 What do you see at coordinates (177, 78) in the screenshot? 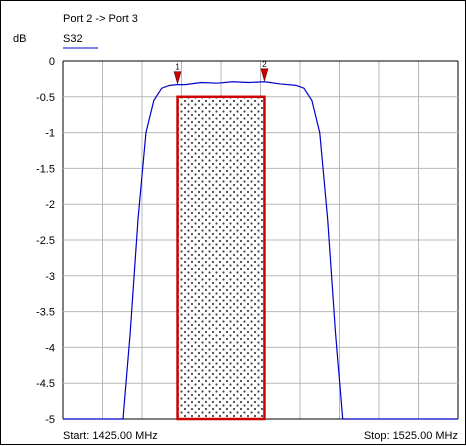
I see `marker-1-icon` at bounding box center [177, 78].